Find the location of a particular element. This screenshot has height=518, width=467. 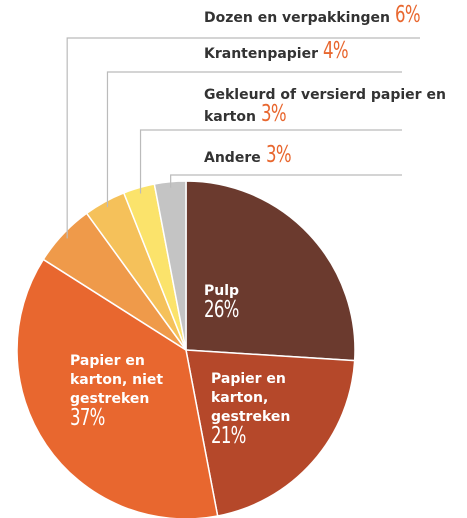

slice-label: Papier en karton, gestreken 21% is located at coordinates (263, 409).